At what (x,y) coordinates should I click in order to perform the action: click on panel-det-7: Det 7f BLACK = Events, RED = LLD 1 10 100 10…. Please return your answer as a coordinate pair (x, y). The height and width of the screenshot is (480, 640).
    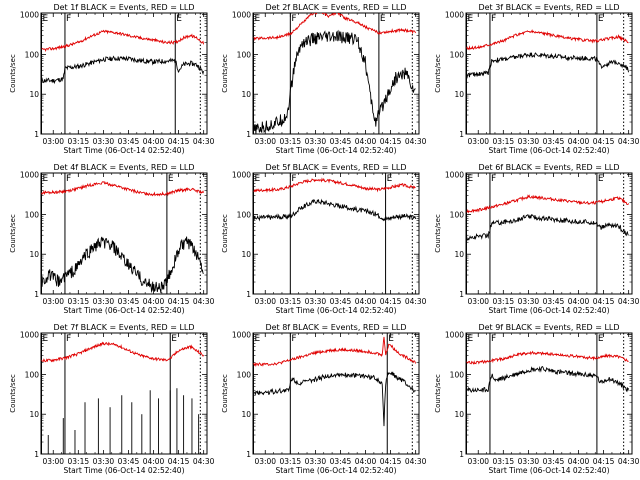
    Looking at the image, I should click on (112, 399).